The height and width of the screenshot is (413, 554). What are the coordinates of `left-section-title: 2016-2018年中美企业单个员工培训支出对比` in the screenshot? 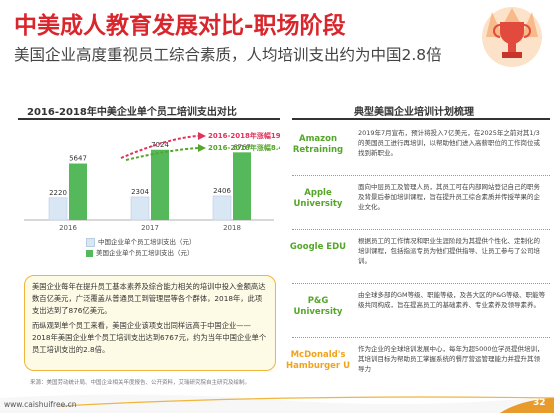 It's located at (132, 112).